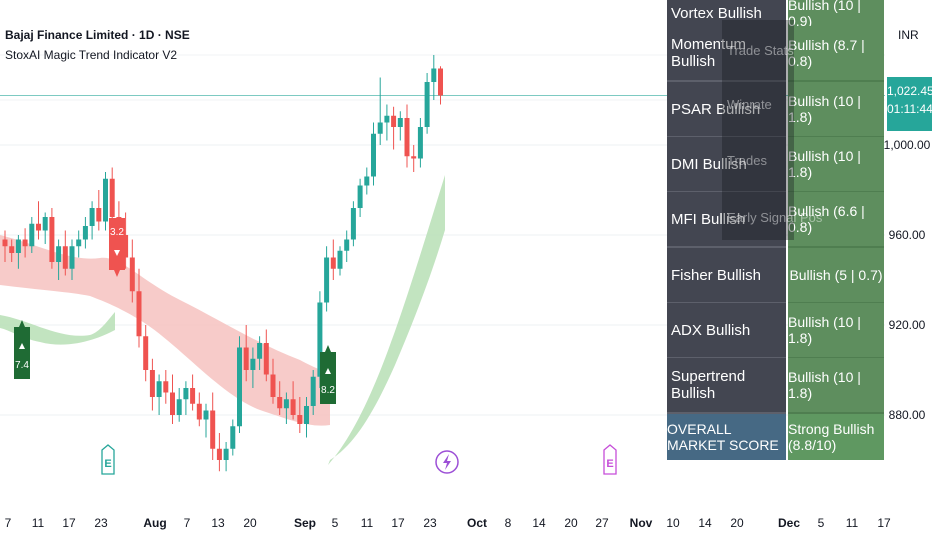  What do you see at coordinates (22, 349) in the screenshot?
I see `buy-signal-label` at bounding box center [22, 349].